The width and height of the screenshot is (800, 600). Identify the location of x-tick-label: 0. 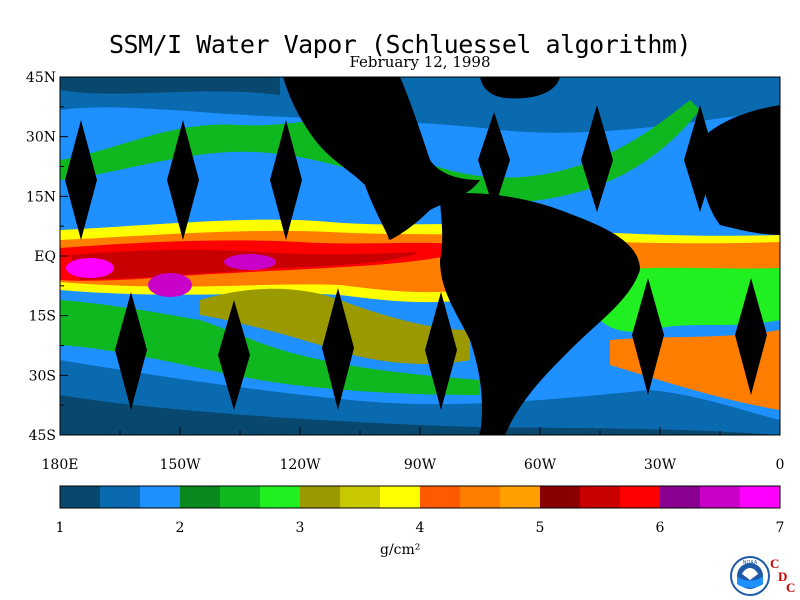
(780, 465).